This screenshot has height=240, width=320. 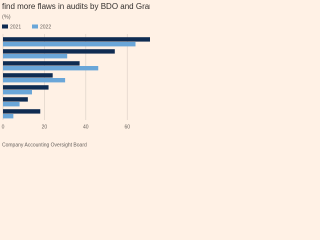 I want to click on legend-label: 2022, so click(x=45, y=27).